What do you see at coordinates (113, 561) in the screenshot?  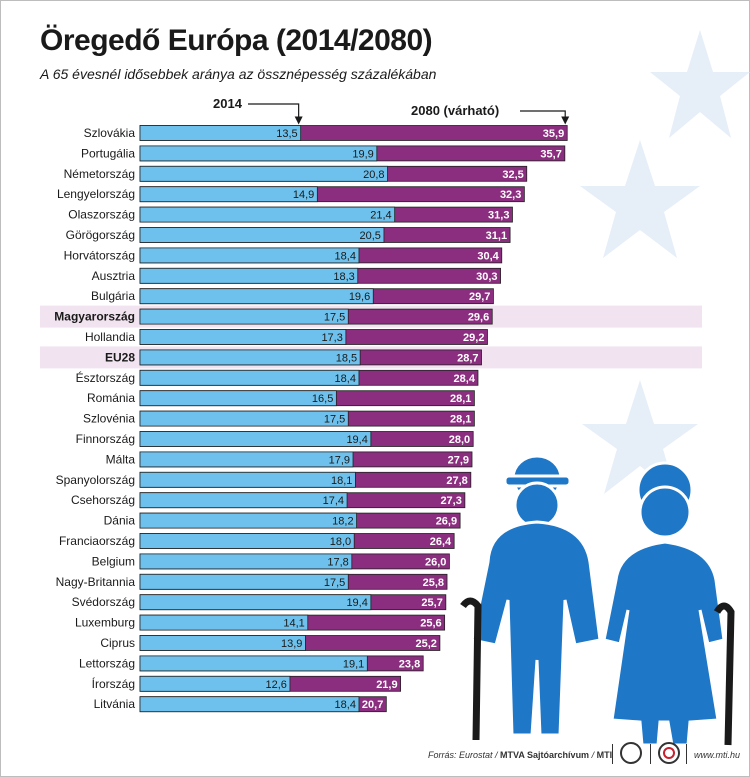 I see `category-label: Belgium` at bounding box center [113, 561].